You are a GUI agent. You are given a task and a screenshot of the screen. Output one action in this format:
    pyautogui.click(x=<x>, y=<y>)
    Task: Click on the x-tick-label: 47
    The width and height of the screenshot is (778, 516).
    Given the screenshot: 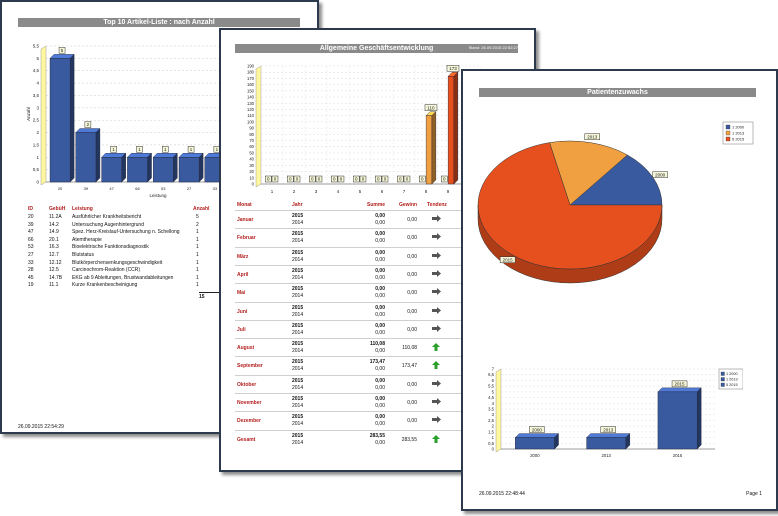 What is the action you would take?
    pyautogui.click(x=111, y=188)
    